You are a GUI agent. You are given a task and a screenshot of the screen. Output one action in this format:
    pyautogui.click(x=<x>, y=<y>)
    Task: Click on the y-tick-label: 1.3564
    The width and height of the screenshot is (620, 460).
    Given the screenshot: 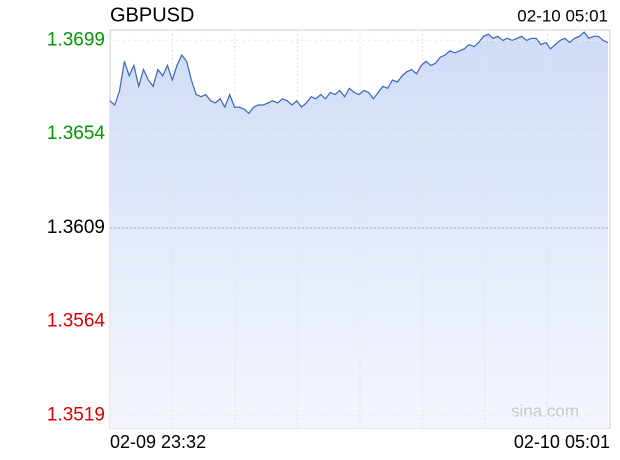 What is the action you would take?
    pyautogui.click(x=76, y=321)
    